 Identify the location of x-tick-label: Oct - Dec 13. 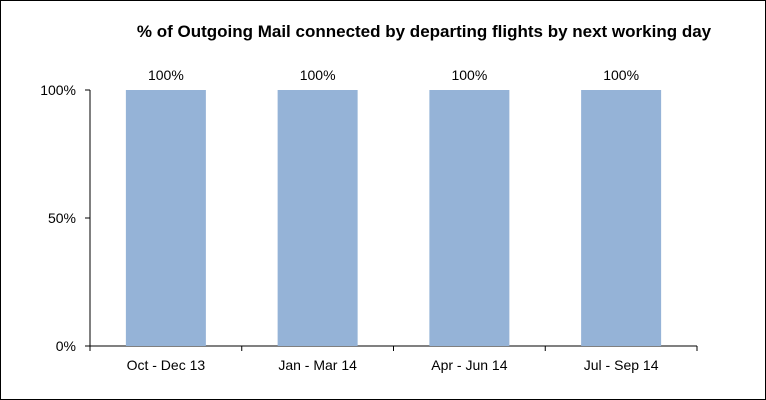
(166, 365).